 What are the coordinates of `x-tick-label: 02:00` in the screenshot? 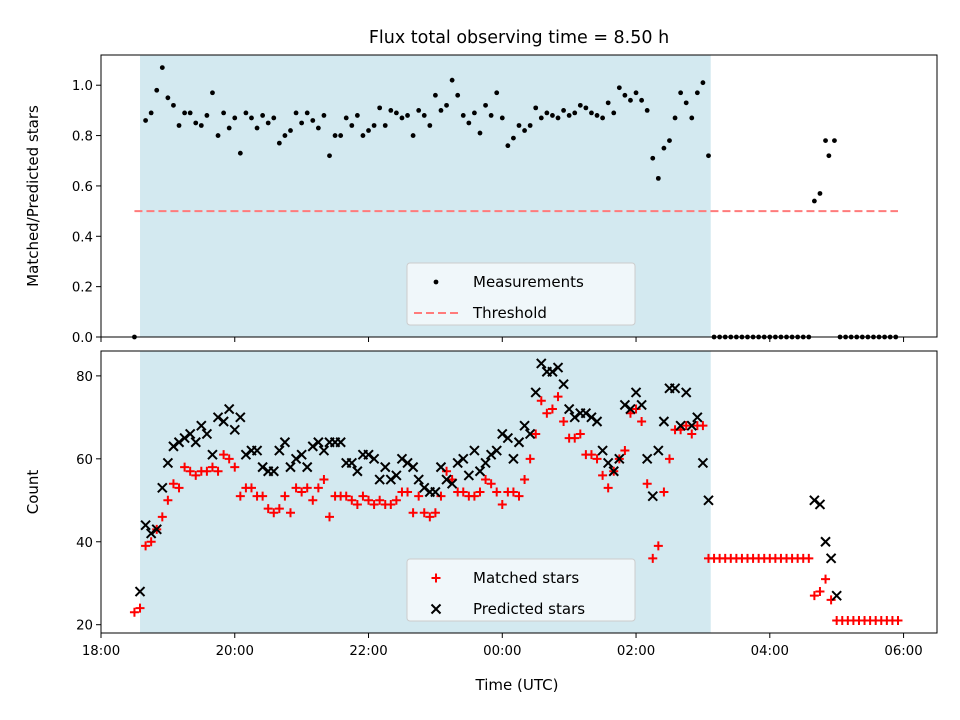 It's located at (636, 651).